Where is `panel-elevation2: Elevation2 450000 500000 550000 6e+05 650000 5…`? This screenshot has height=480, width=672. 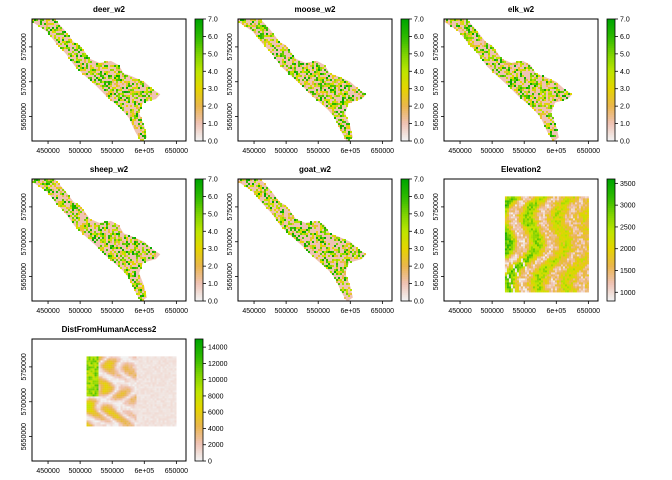 panel-elevation2: Elevation2 450000 500000 550000 6e+05 650000 5… is located at coordinates (534, 240).